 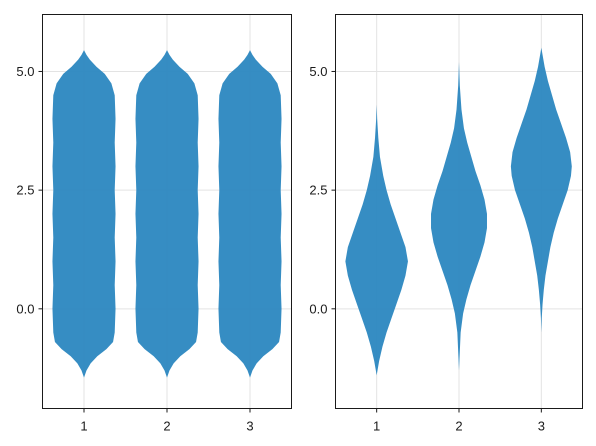 What do you see at coordinates (249, 426) in the screenshot?
I see `left-xtick-label: 3` at bounding box center [249, 426].